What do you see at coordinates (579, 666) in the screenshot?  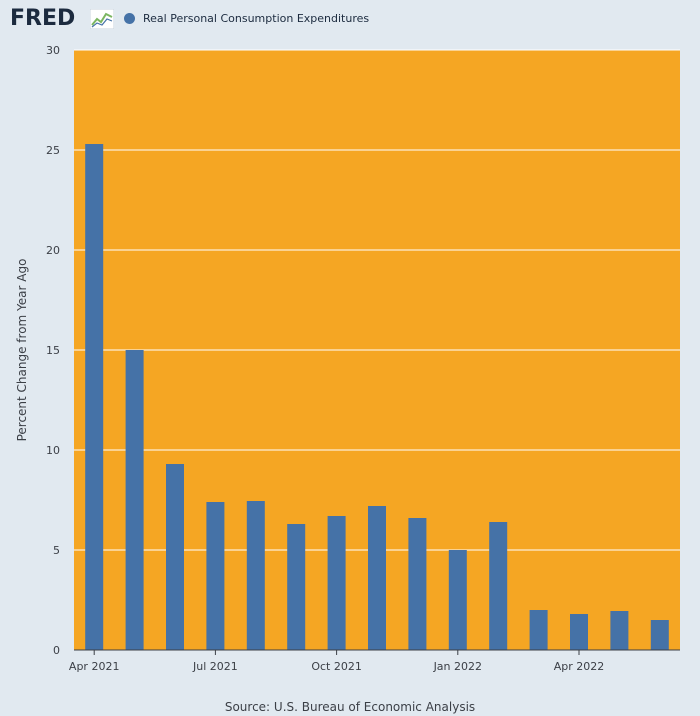 I see `x-tick-label: Apr 2022` at bounding box center [579, 666].